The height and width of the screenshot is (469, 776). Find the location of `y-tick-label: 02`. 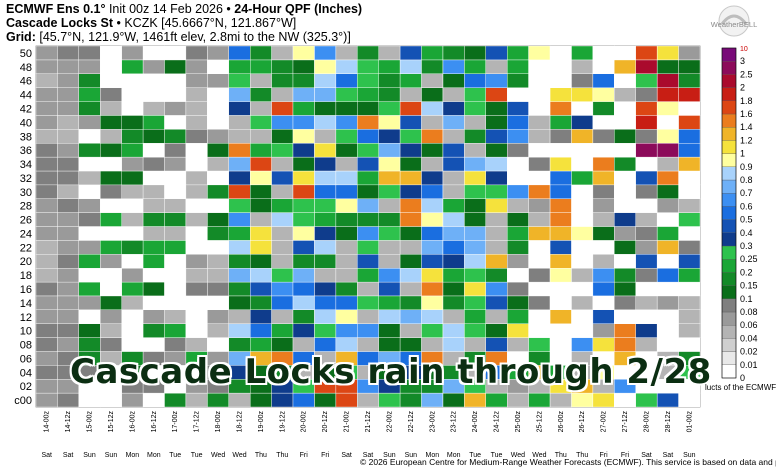

y-tick-label: 02 is located at coordinates (26, 387).